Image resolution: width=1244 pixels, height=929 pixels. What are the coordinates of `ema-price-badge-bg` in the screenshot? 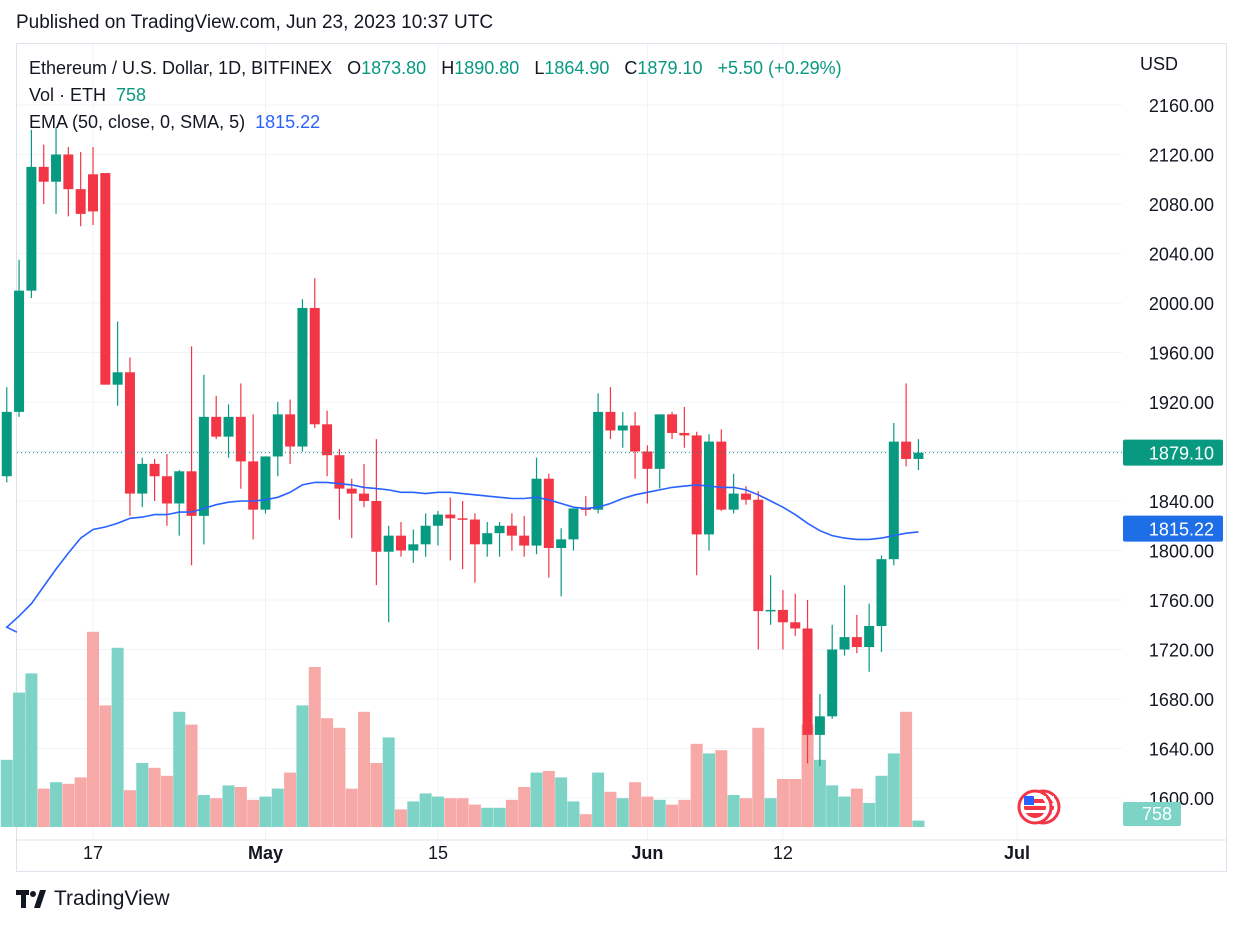 It's located at (1173, 528).